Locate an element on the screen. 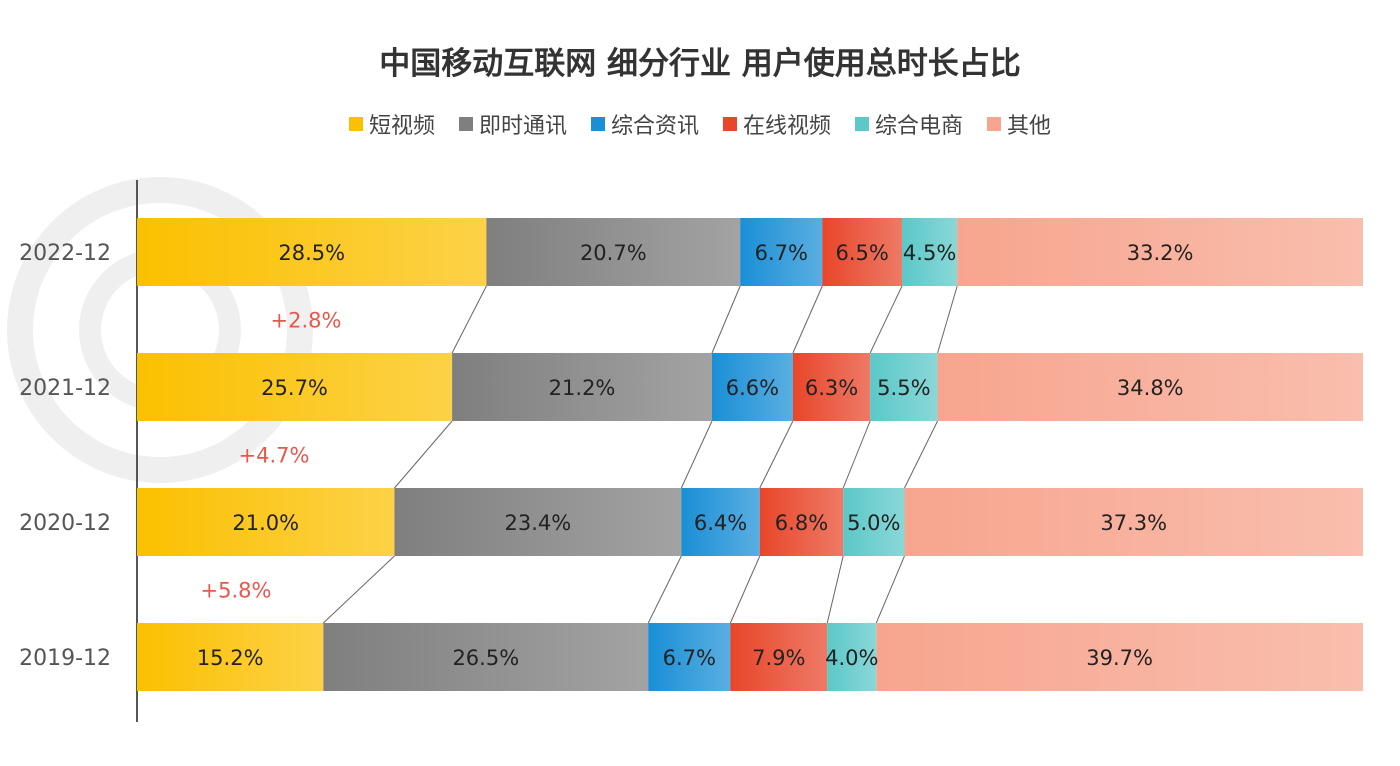 The height and width of the screenshot is (766, 1400). data-label: 39.7% is located at coordinates (1119, 658).